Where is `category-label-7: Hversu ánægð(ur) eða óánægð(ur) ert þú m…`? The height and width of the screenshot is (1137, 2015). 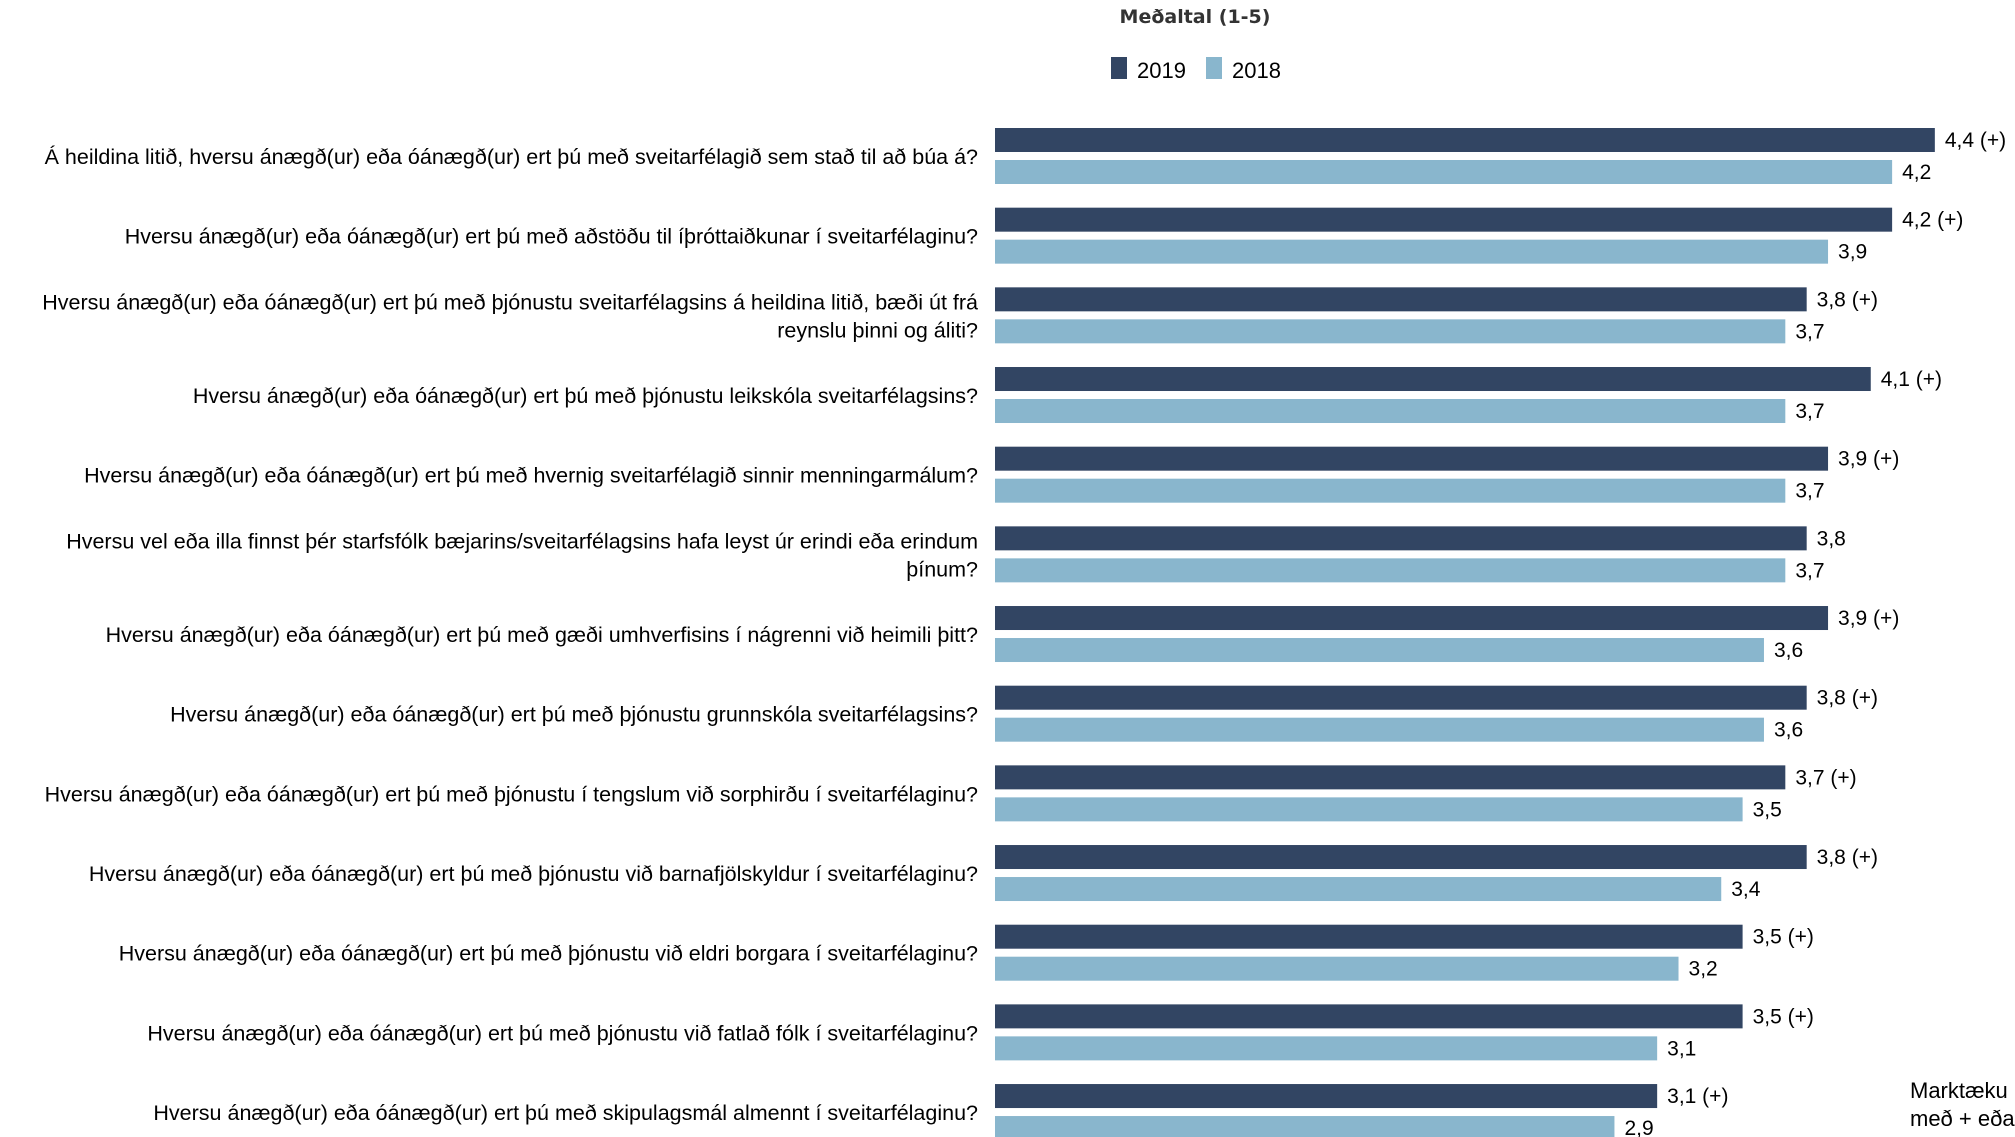
category-label-7: Hversu ánægð(ur) eða óánægð(ur) ert þú m… is located at coordinates (542, 635).